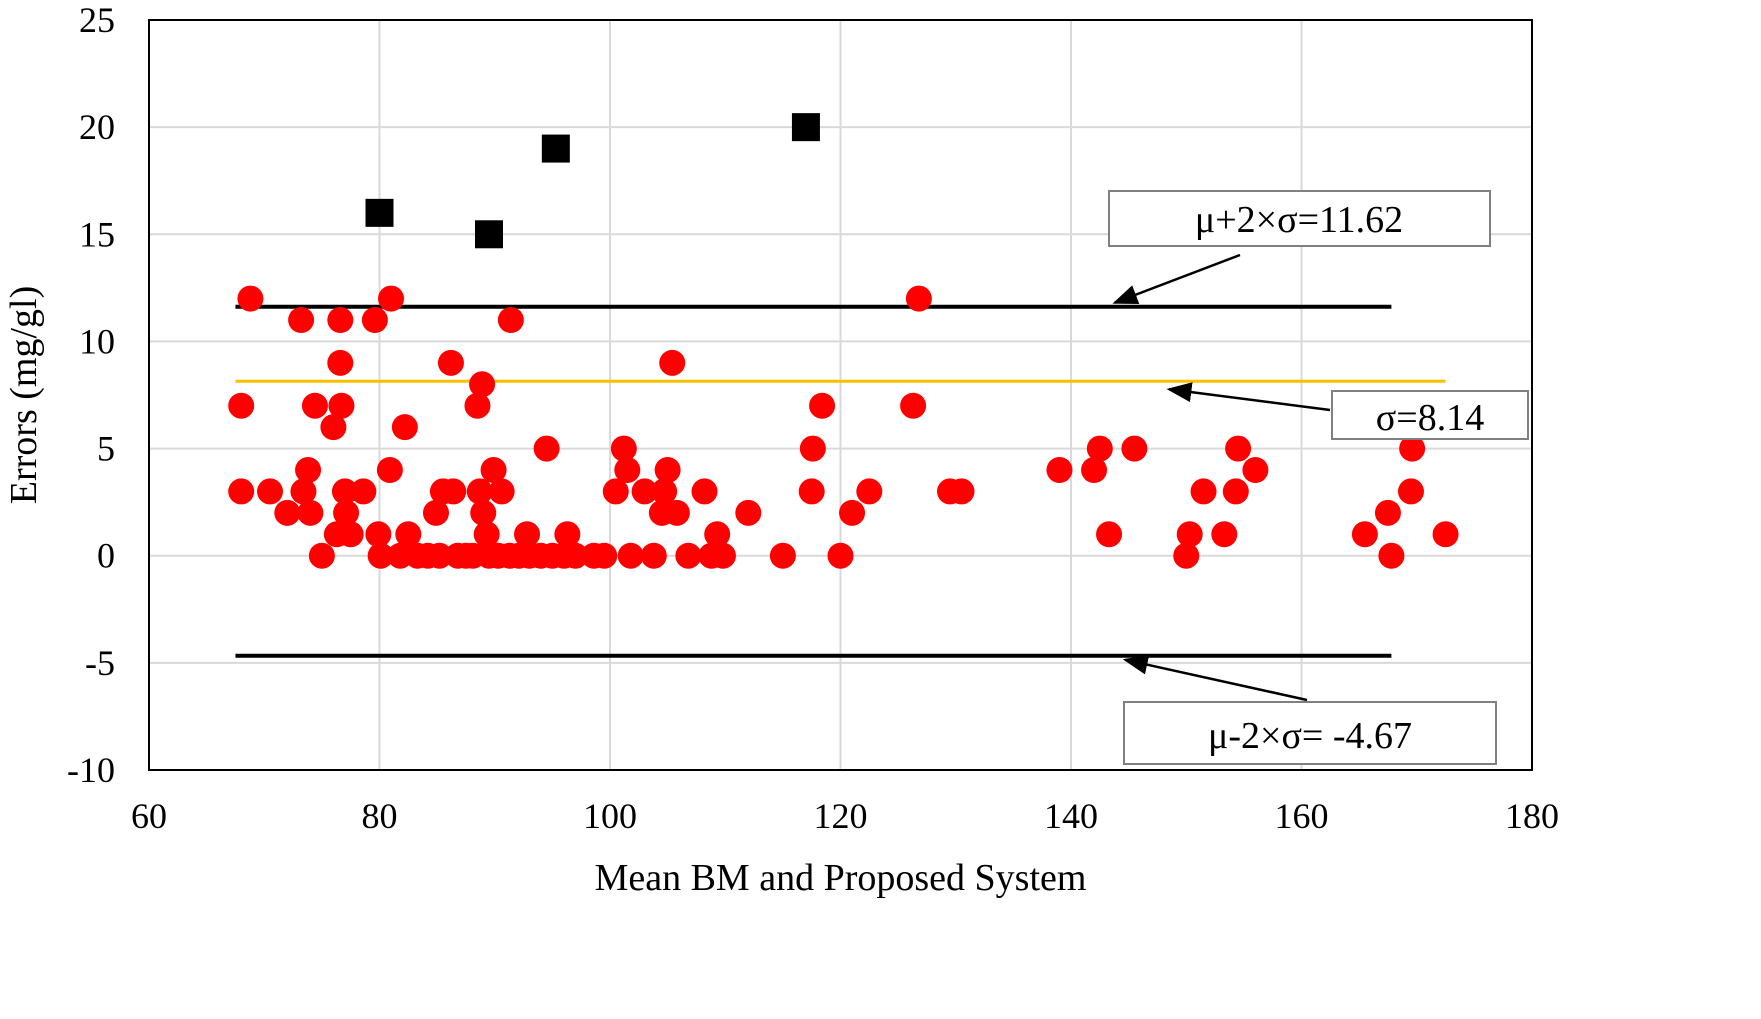 The width and height of the screenshot is (1761, 1019). I want to click on y-tick-label: 5, so click(106, 449).